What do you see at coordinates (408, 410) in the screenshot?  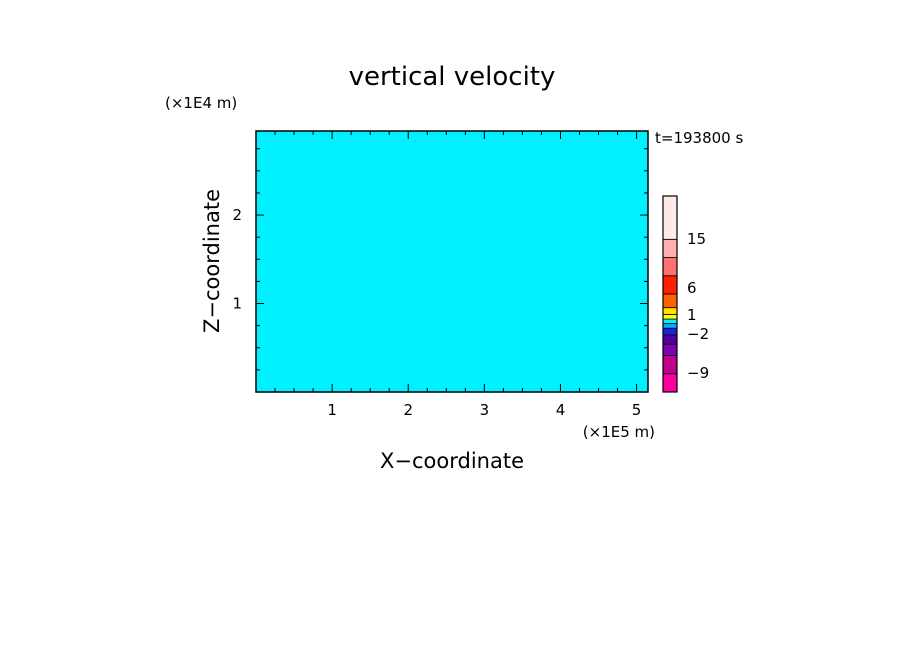 I see `x-tick-label: 2` at bounding box center [408, 410].